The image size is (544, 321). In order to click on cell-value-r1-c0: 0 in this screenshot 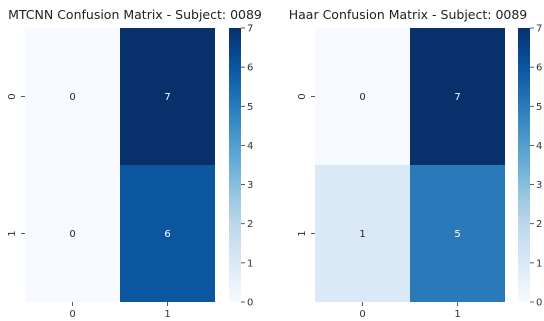, I will do `click(72, 234)`.